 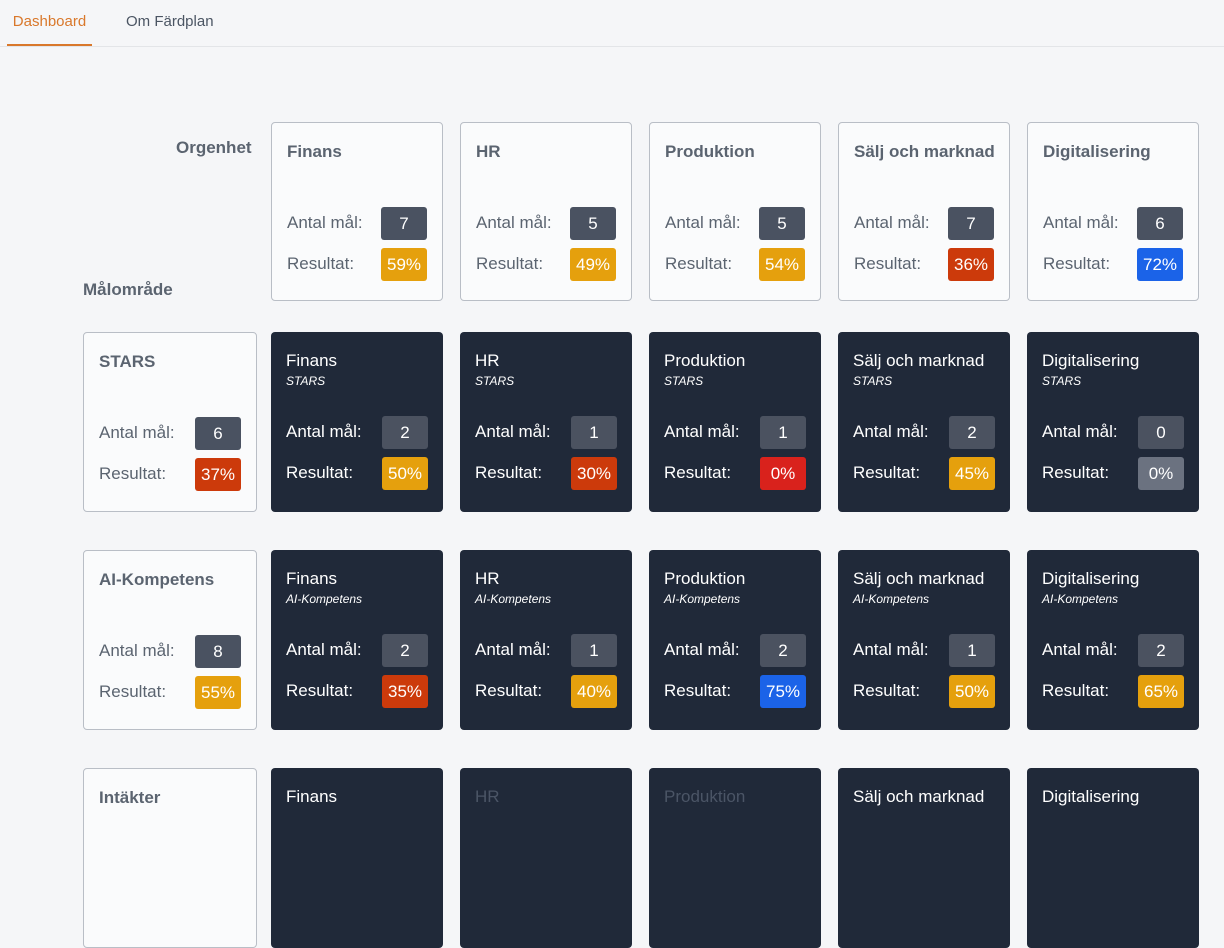 What do you see at coordinates (594, 691) in the screenshot?
I see `result-badge: 40%` at bounding box center [594, 691].